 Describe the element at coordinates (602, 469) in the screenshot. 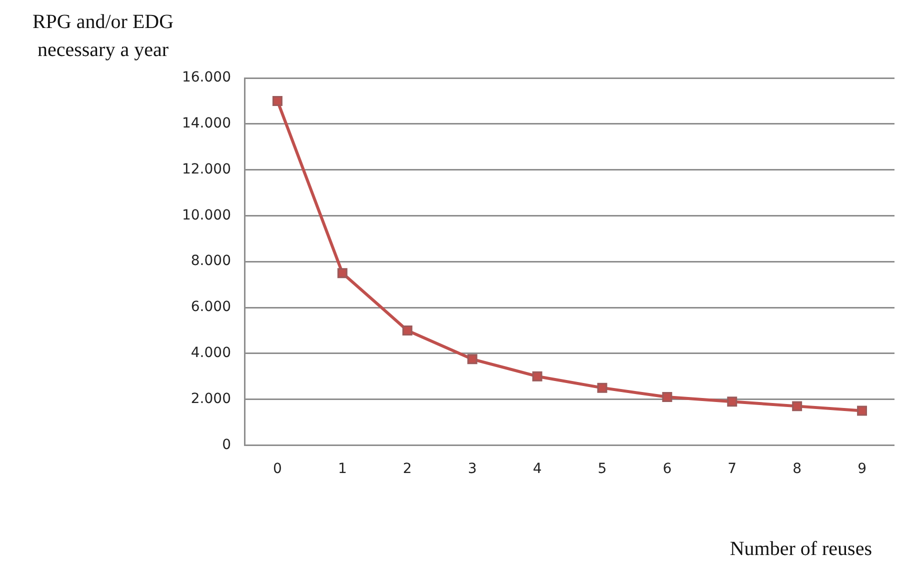

I see `x-tick-label: 5` at that location.